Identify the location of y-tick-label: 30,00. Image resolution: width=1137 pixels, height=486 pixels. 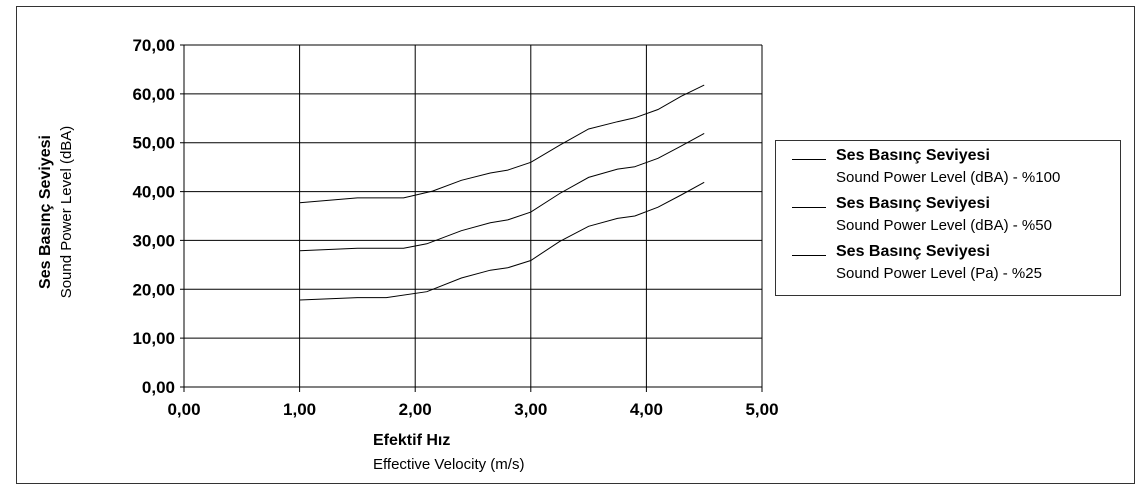
(153, 240).